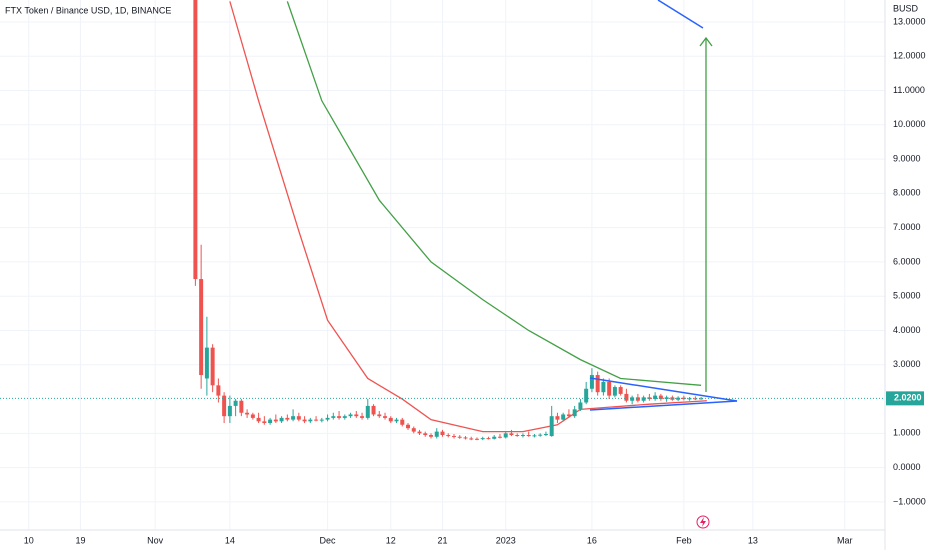 The image size is (932, 555). I want to click on trendline-top, so click(680, 14).